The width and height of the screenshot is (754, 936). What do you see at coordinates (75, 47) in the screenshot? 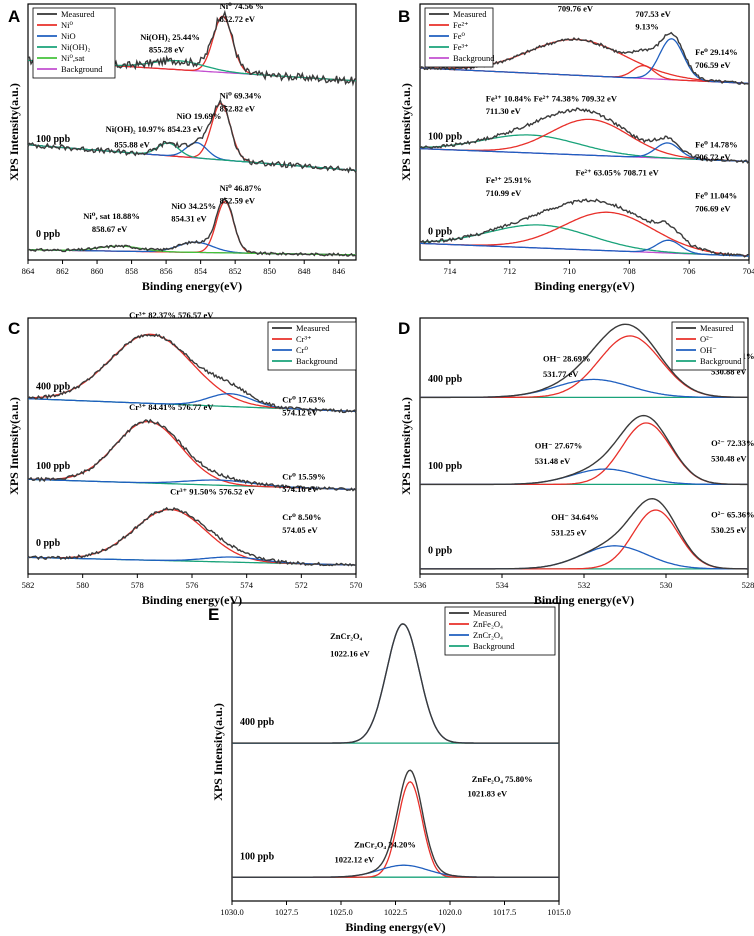
I see `legend-item: Ni(OH)₂` at bounding box center [75, 47].